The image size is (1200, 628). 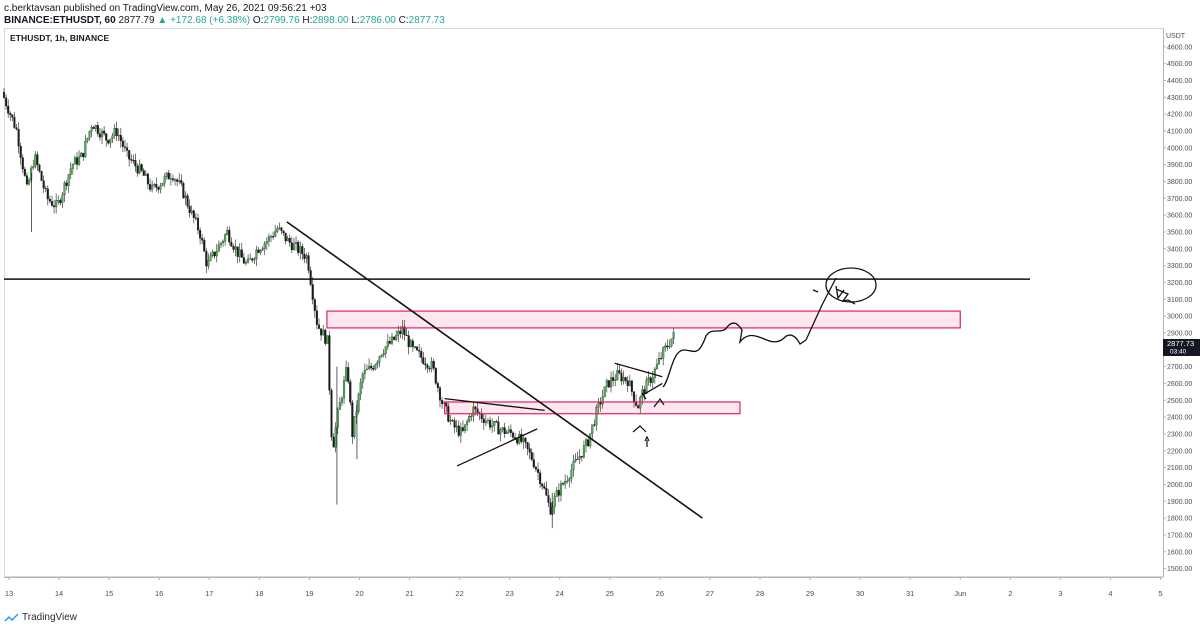 What do you see at coordinates (1179, 401) in the screenshot?
I see `price-tick-label: 2500.00` at bounding box center [1179, 401].